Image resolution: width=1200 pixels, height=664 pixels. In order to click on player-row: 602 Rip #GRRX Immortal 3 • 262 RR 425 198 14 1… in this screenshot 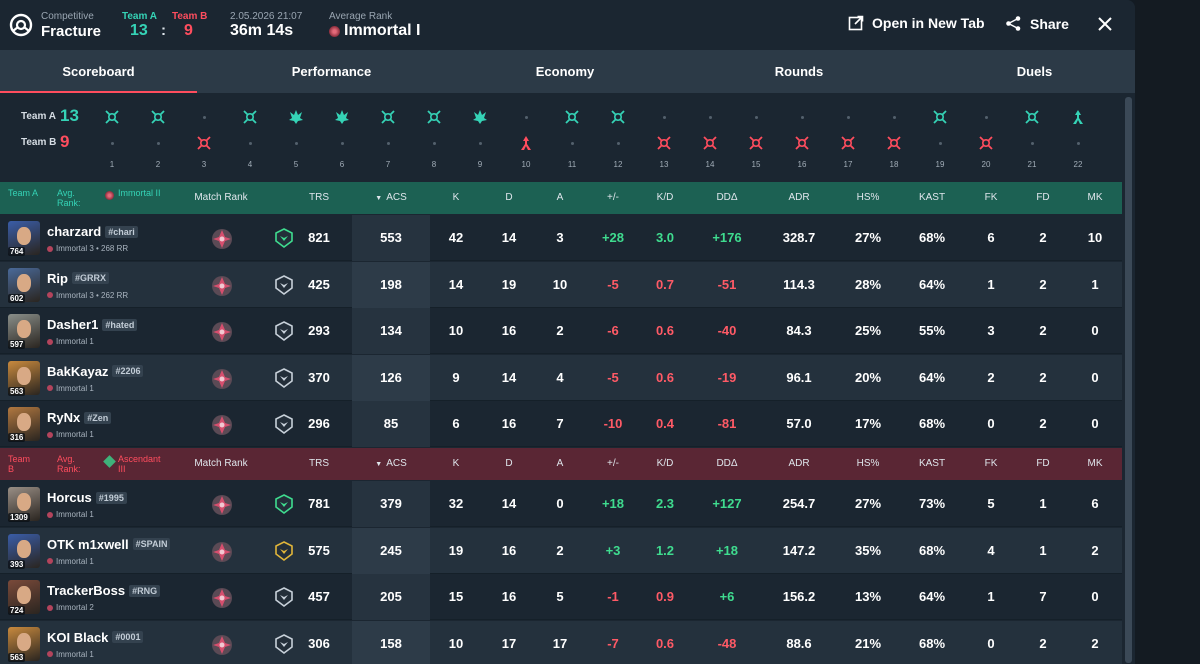, I will do `click(561, 284)`.